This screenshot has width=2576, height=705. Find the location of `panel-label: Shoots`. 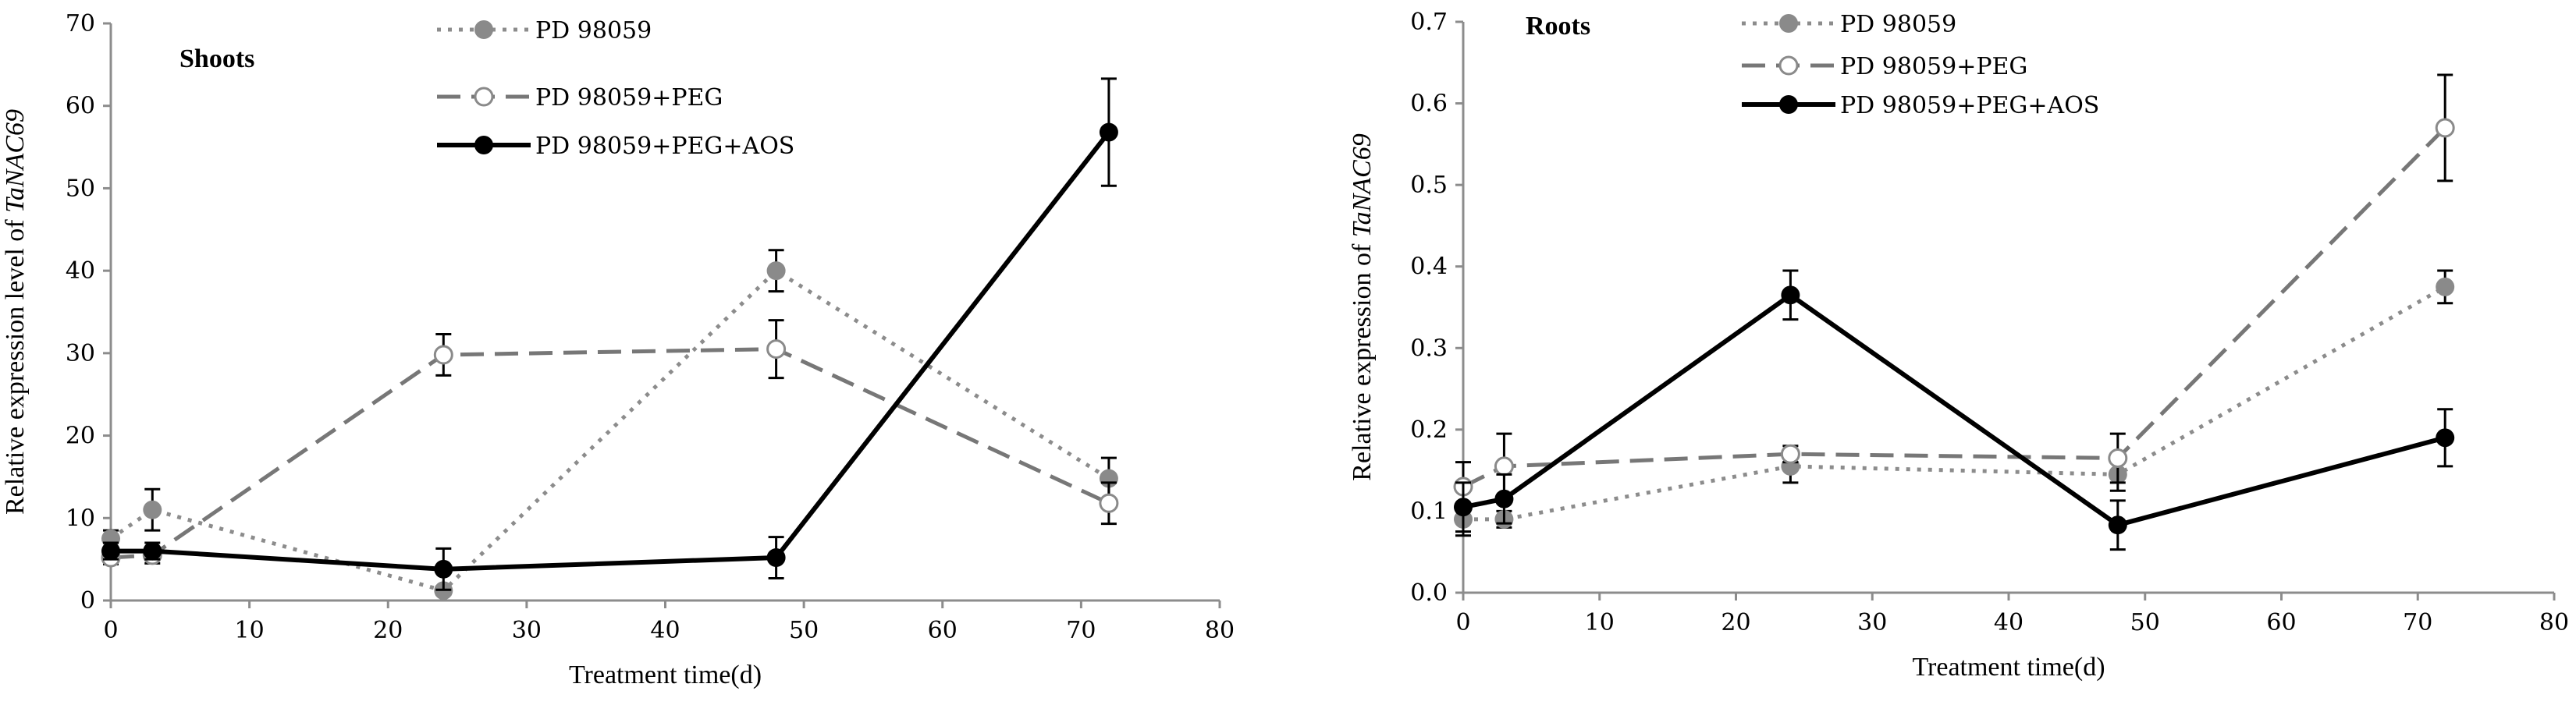

panel-label: Shoots is located at coordinates (216, 59).